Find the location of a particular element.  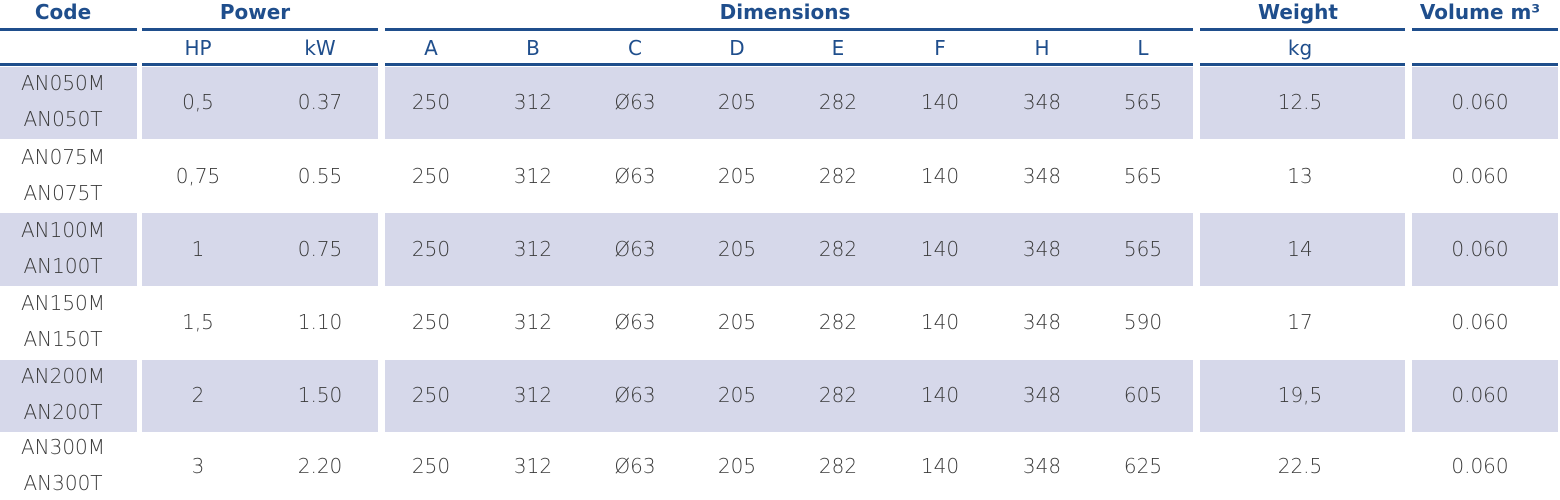

value-cell: 590 is located at coordinates (1143, 321).